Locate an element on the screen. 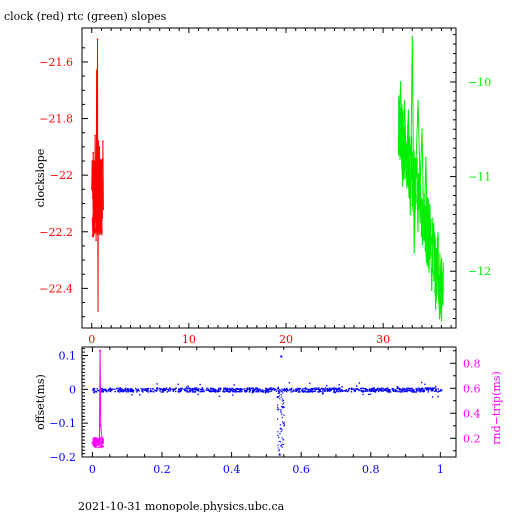 This screenshot has width=512, height=512. rtc-series-band is located at coordinates (421, 208).